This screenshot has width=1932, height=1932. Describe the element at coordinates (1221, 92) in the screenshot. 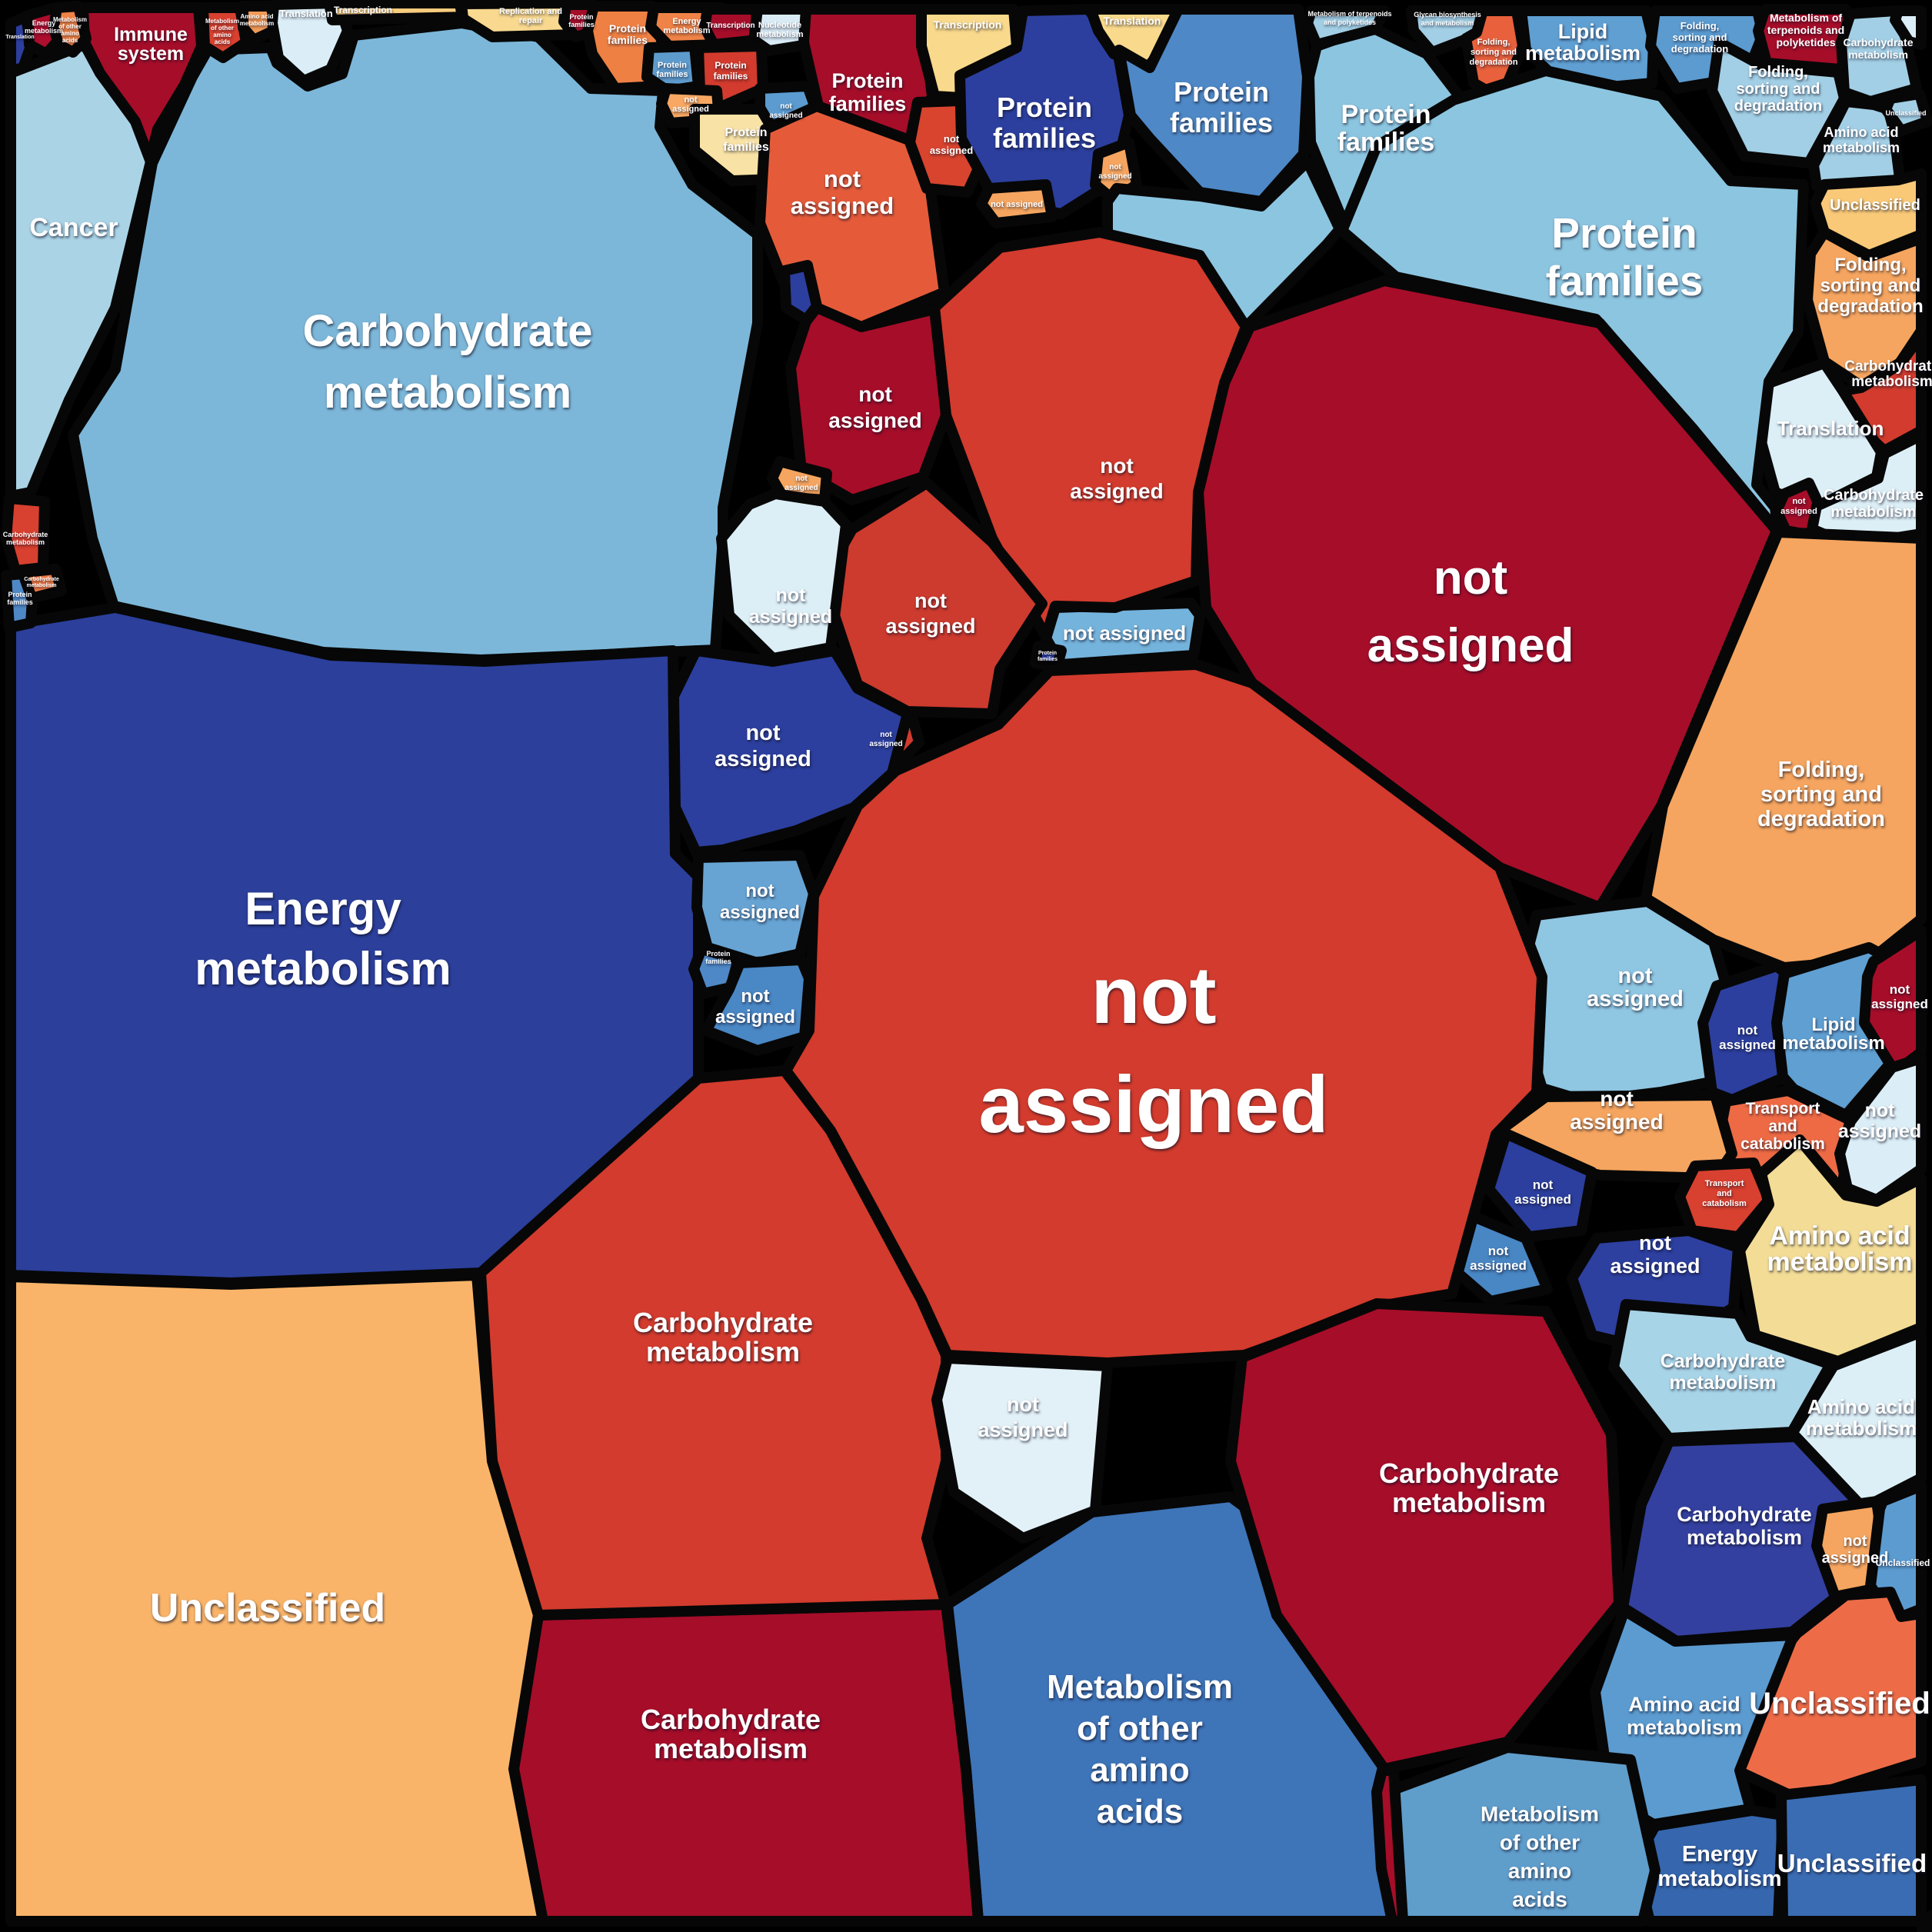

I see `cell-protein-families-steel-big-label: Protein` at that location.